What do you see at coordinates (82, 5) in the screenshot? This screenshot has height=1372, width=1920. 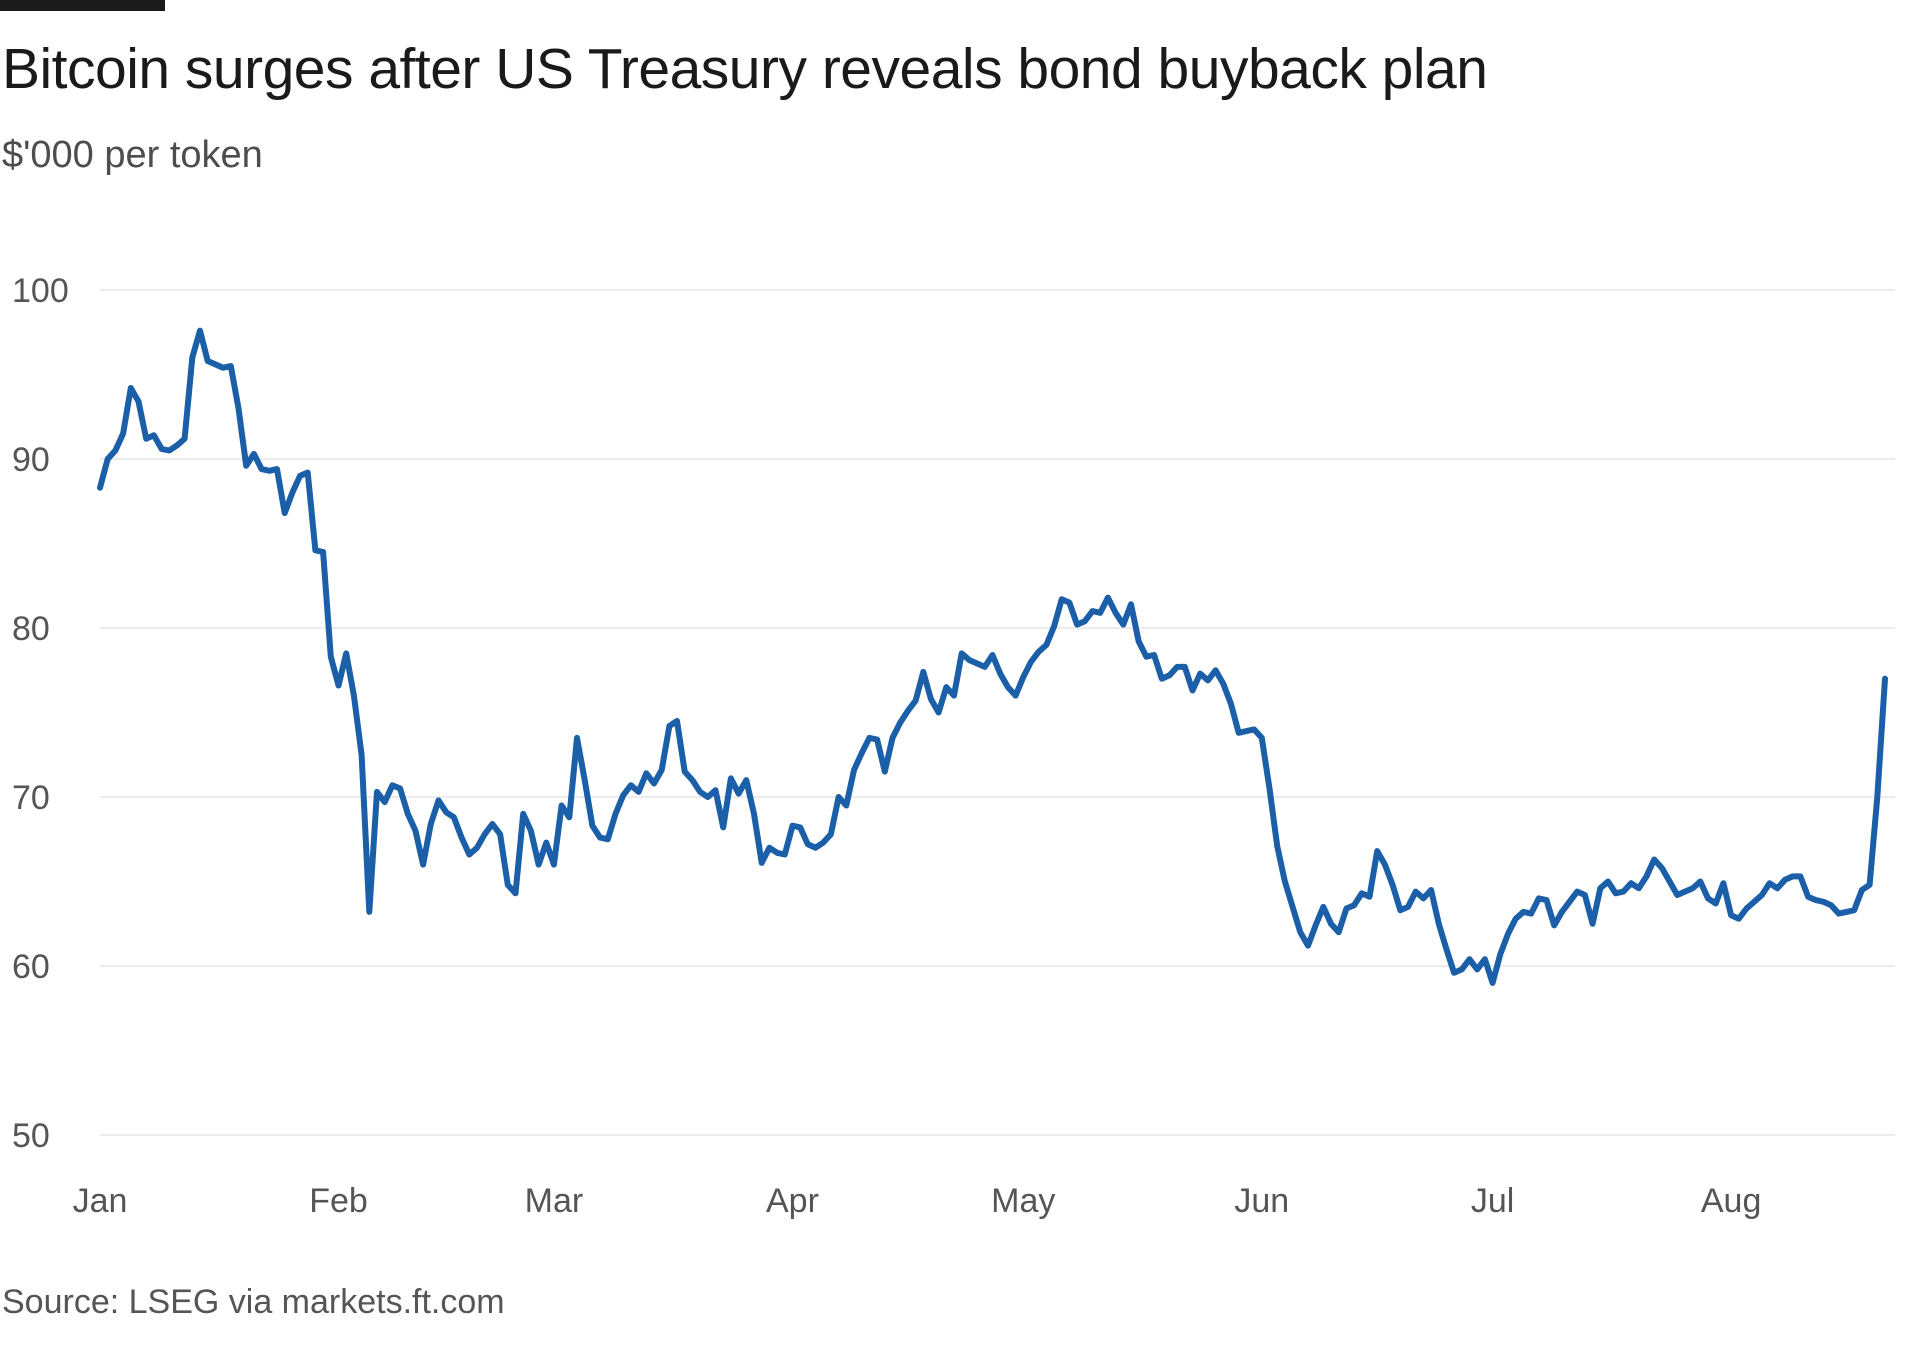 I see `brand-bar` at bounding box center [82, 5].